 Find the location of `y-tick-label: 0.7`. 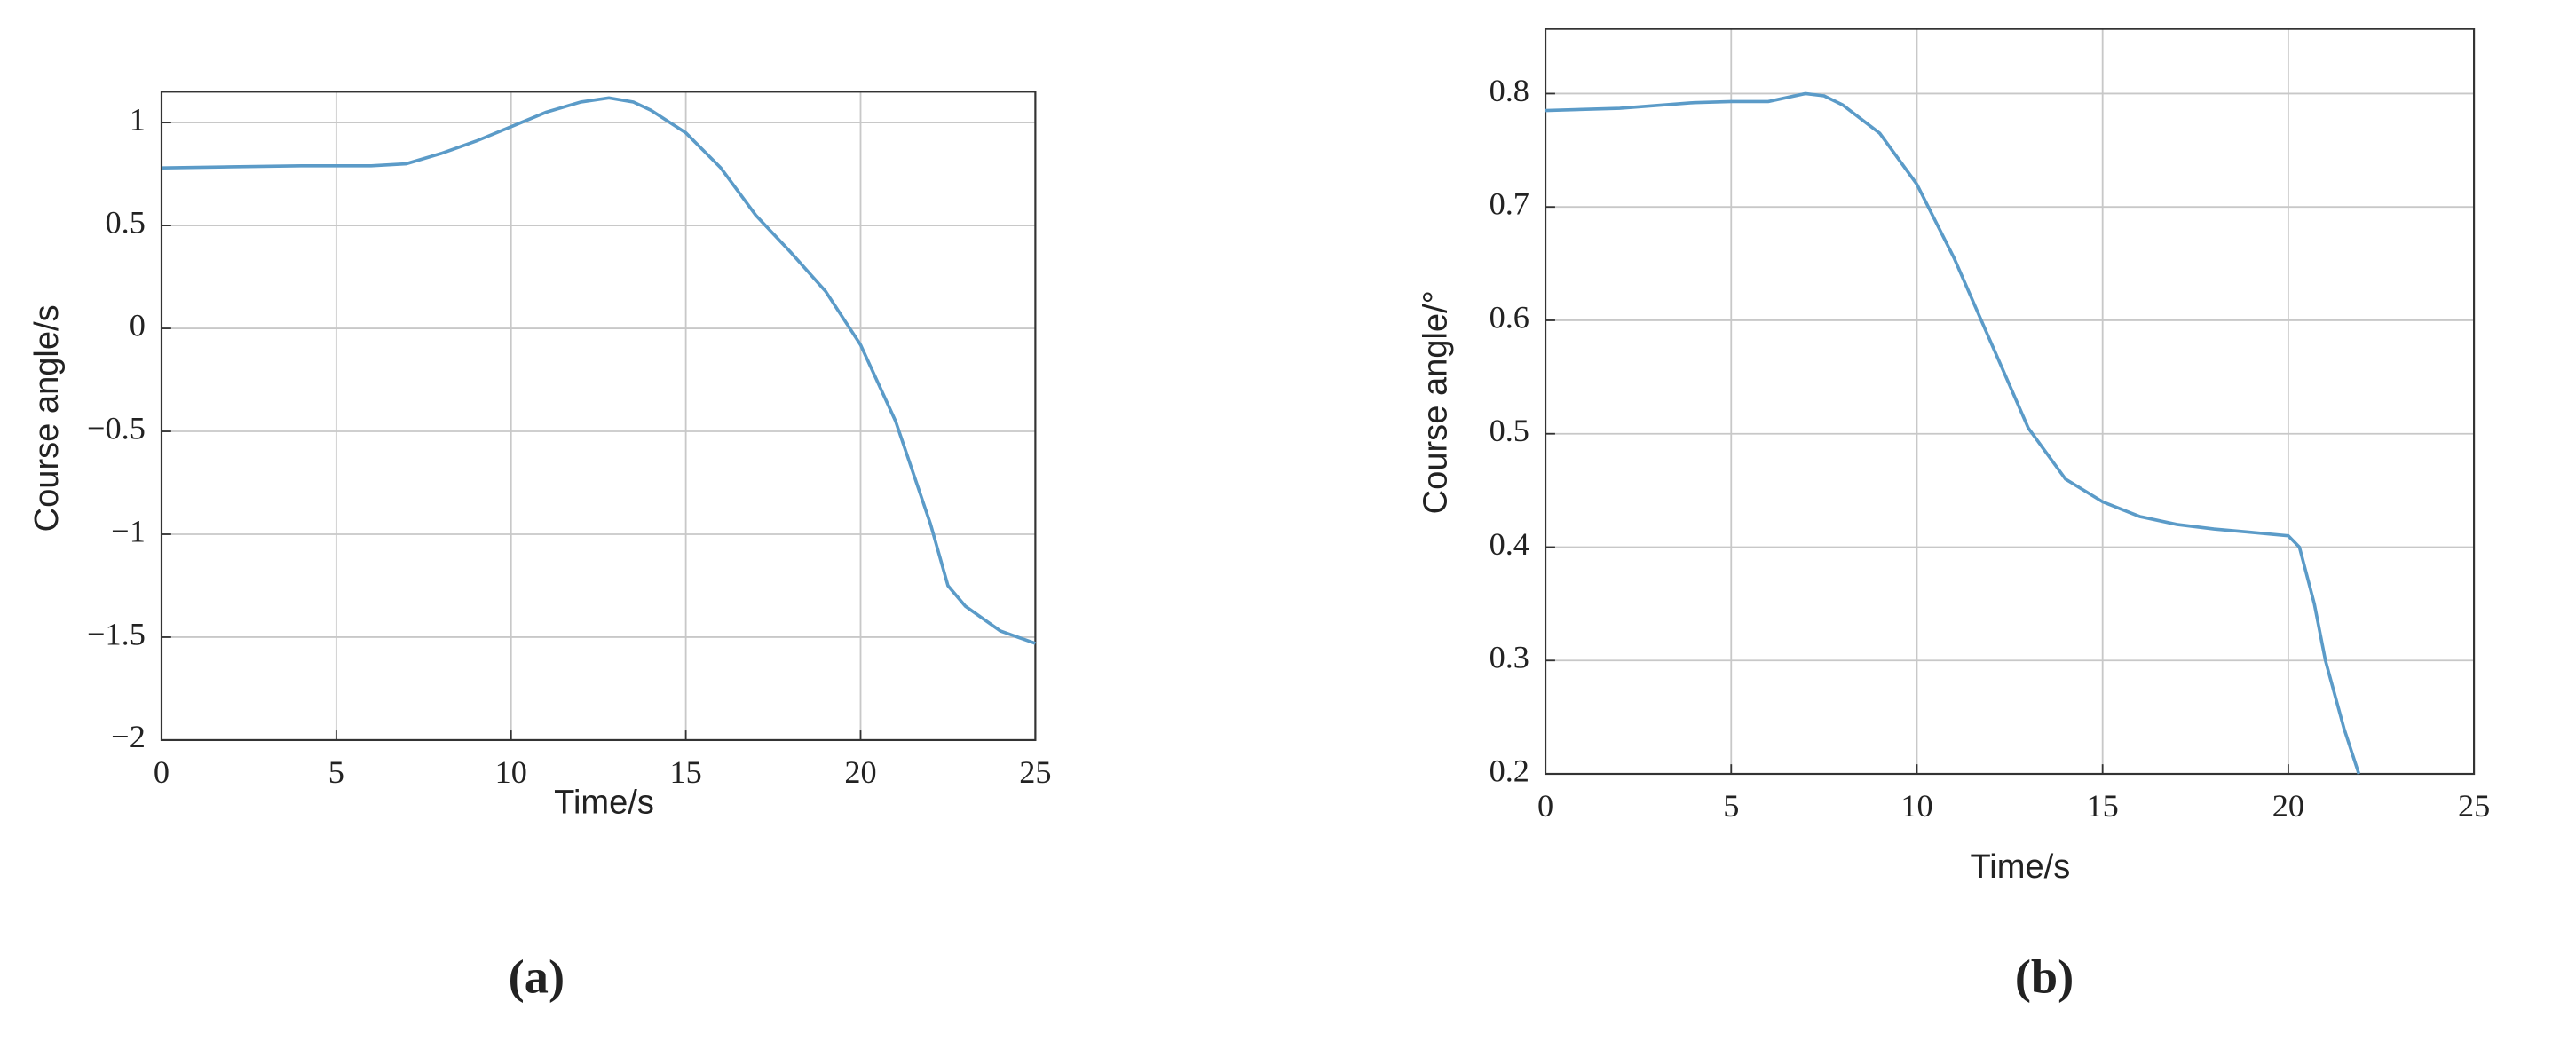

y-tick-label: 0.7 is located at coordinates (1509, 204).